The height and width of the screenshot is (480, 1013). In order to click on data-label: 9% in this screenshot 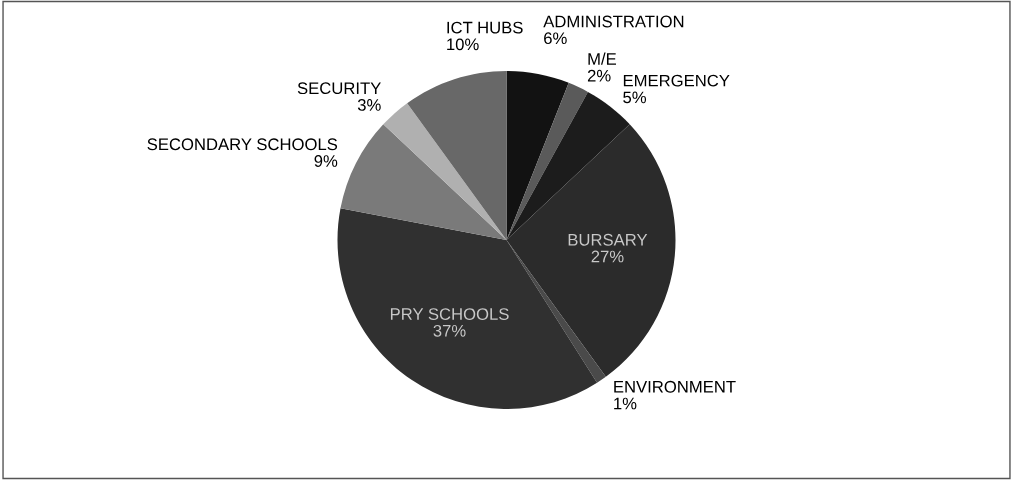, I will do `click(326, 161)`.